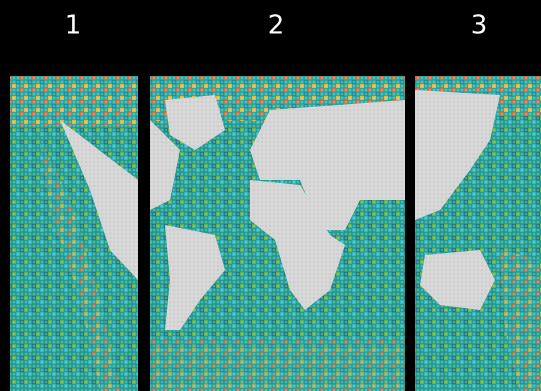  What do you see at coordinates (276, 26) in the screenshot?
I see `panel-label: 2` at bounding box center [276, 26].